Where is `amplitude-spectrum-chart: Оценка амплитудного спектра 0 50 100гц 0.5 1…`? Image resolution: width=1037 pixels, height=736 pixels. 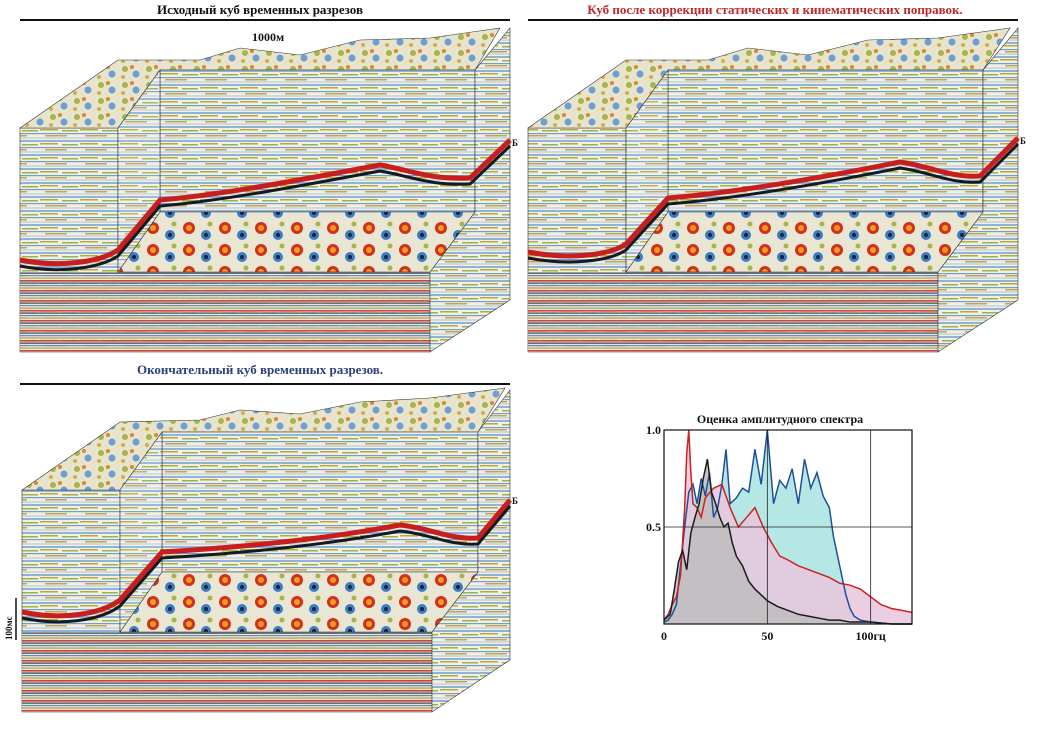
amplitude-spectrum-chart: Оценка амплитудного спектра 0 50 100гц 0.5 1… is located at coordinates (785, 528).